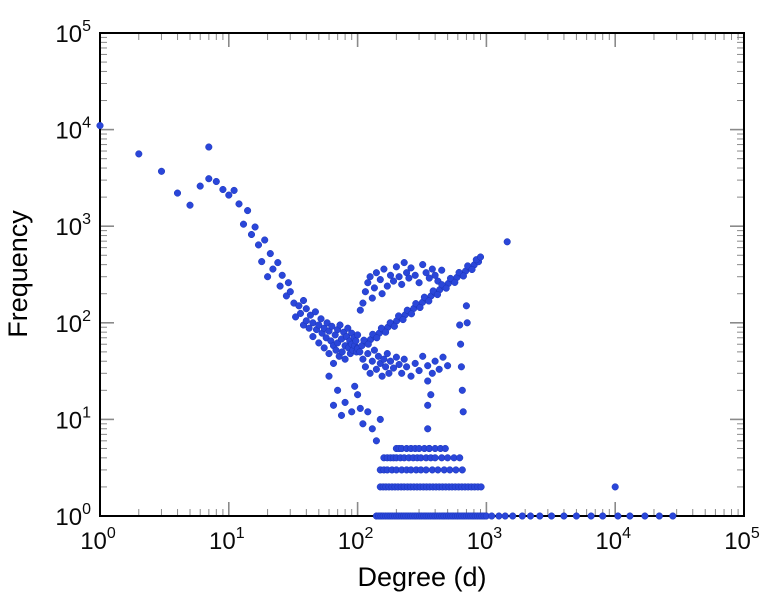 The image size is (764, 600). What do you see at coordinates (73, 226) in the screenshot?
I see `y-tick-label: 10³` at bounding box center [73, 226].